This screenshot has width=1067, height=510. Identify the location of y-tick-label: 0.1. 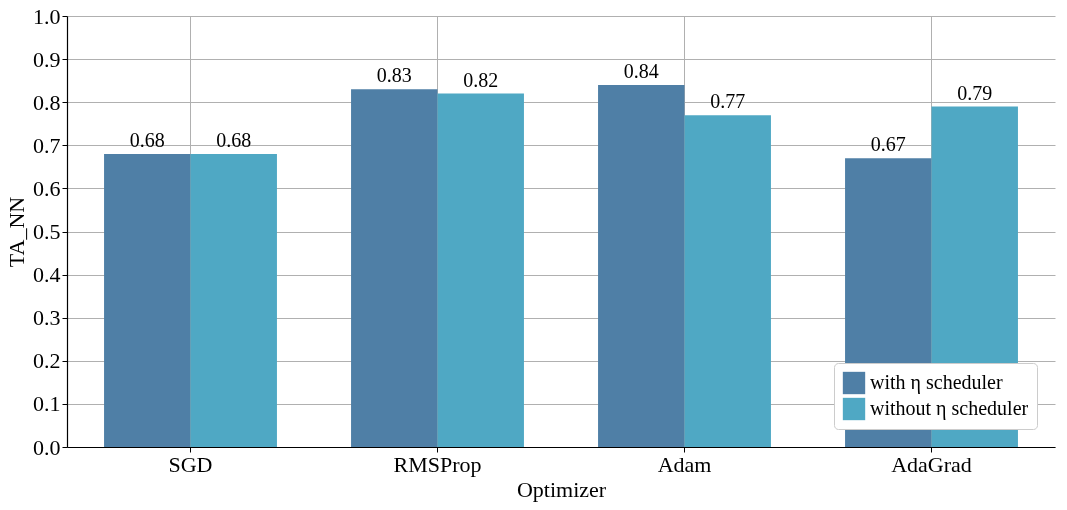
(47, 404).